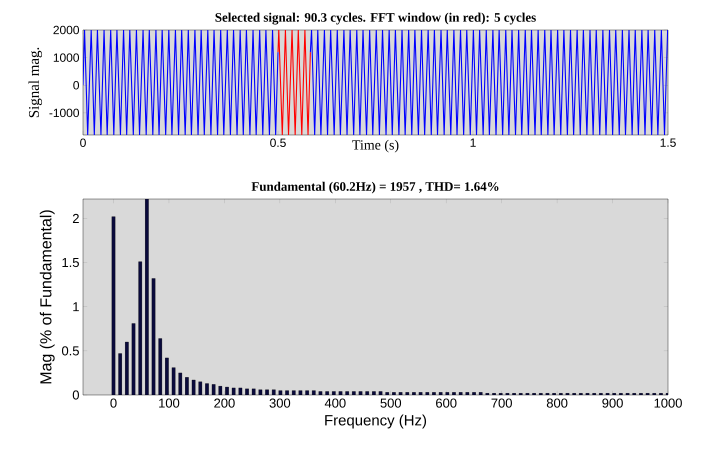 This screenshot has height=472, width=703. What do you see at coordinates (446, 403) in the screenshot?
I see `x-tick-label: 600` at bounding box center [446, 403].